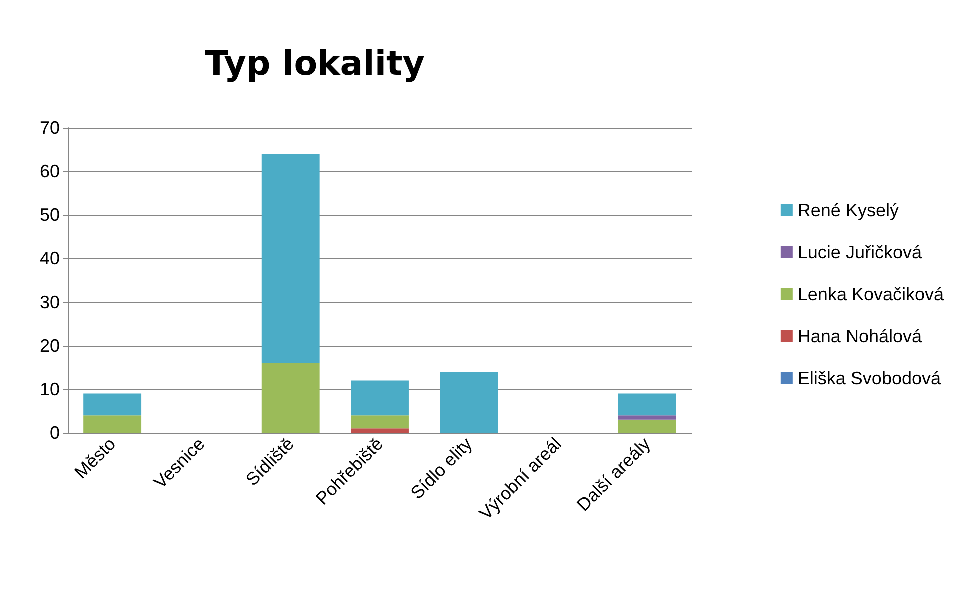 The height and width of the screenshot is (589, 964). What do you see at coordinates (50, 302) in the screenshot?
I see `y-tick-label: 30` at bounding box center [50, 302].